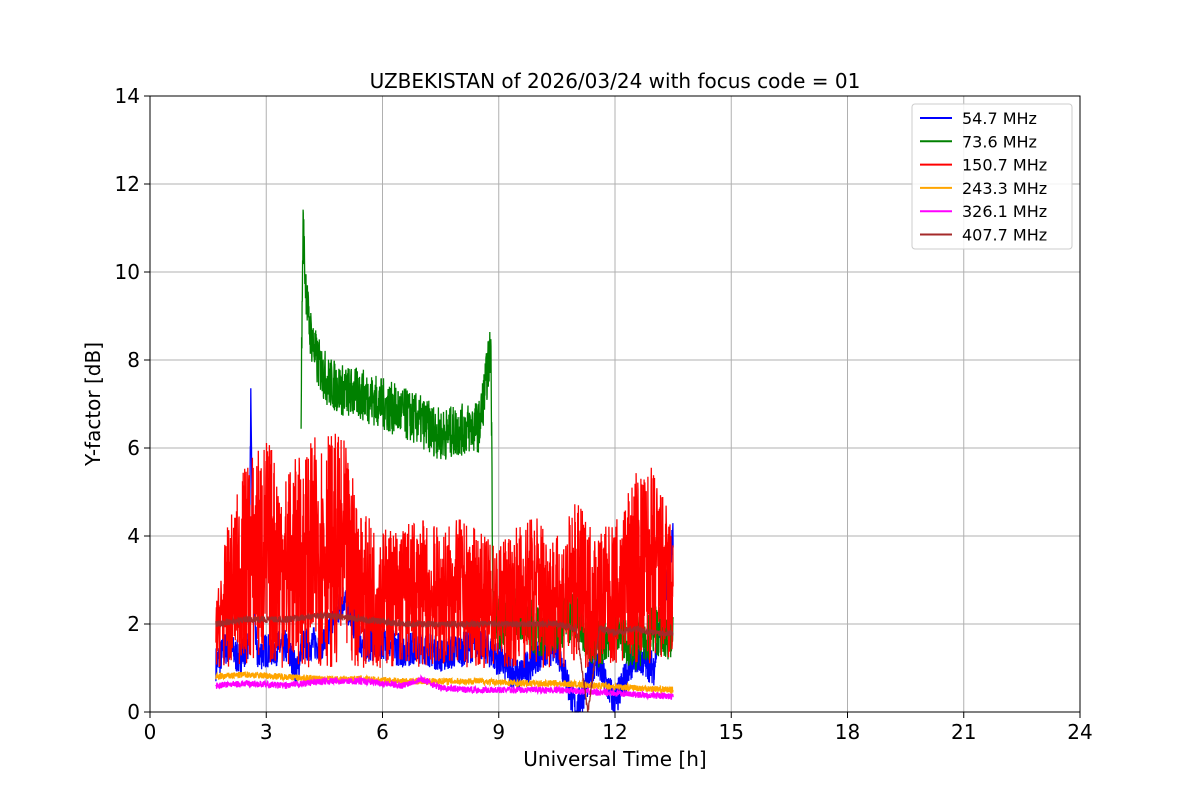 This screenshot has height=800, width=1200. Describe the element at coordinates (133, 536) in the screenshot. I see `y-tick-label: 4` at that location.